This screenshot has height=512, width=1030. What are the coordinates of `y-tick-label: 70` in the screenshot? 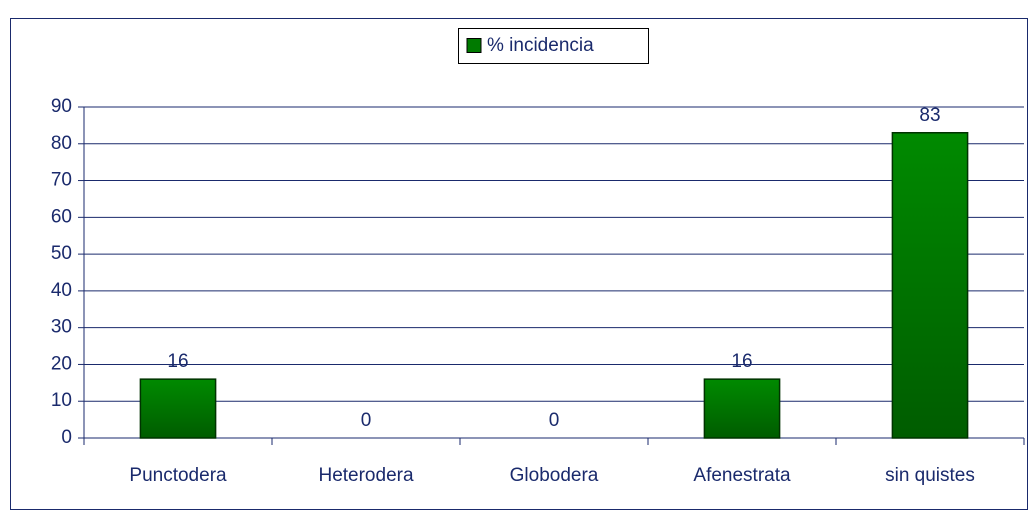 It's located at (61, 180).